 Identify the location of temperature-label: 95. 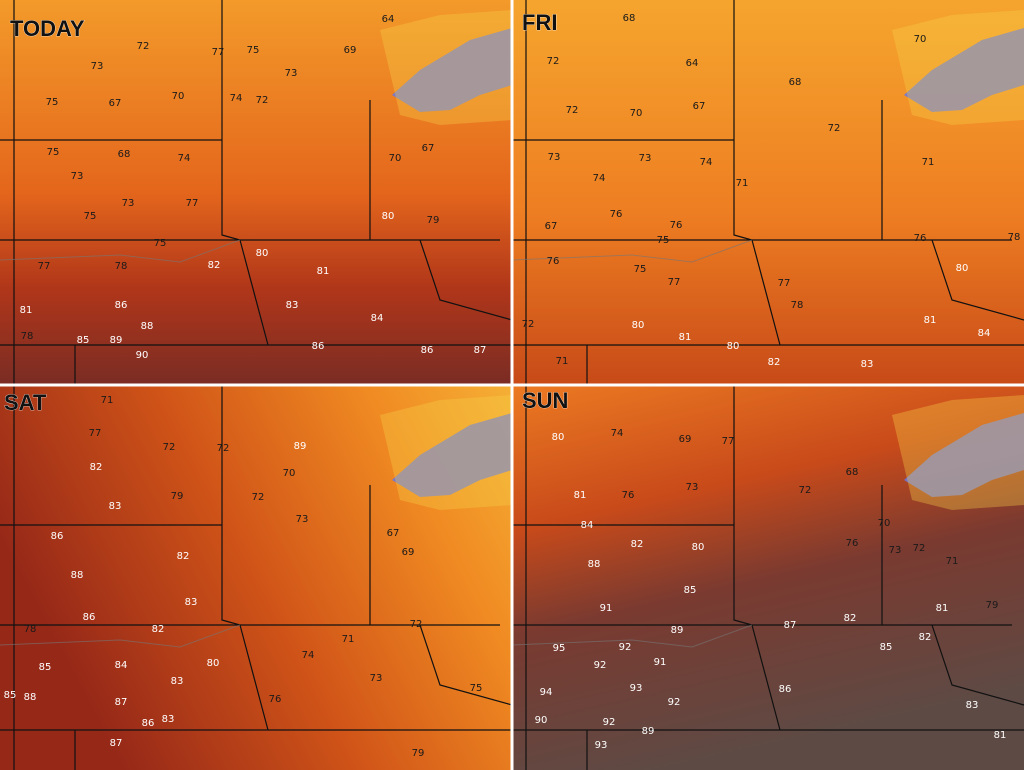
(559, 648).